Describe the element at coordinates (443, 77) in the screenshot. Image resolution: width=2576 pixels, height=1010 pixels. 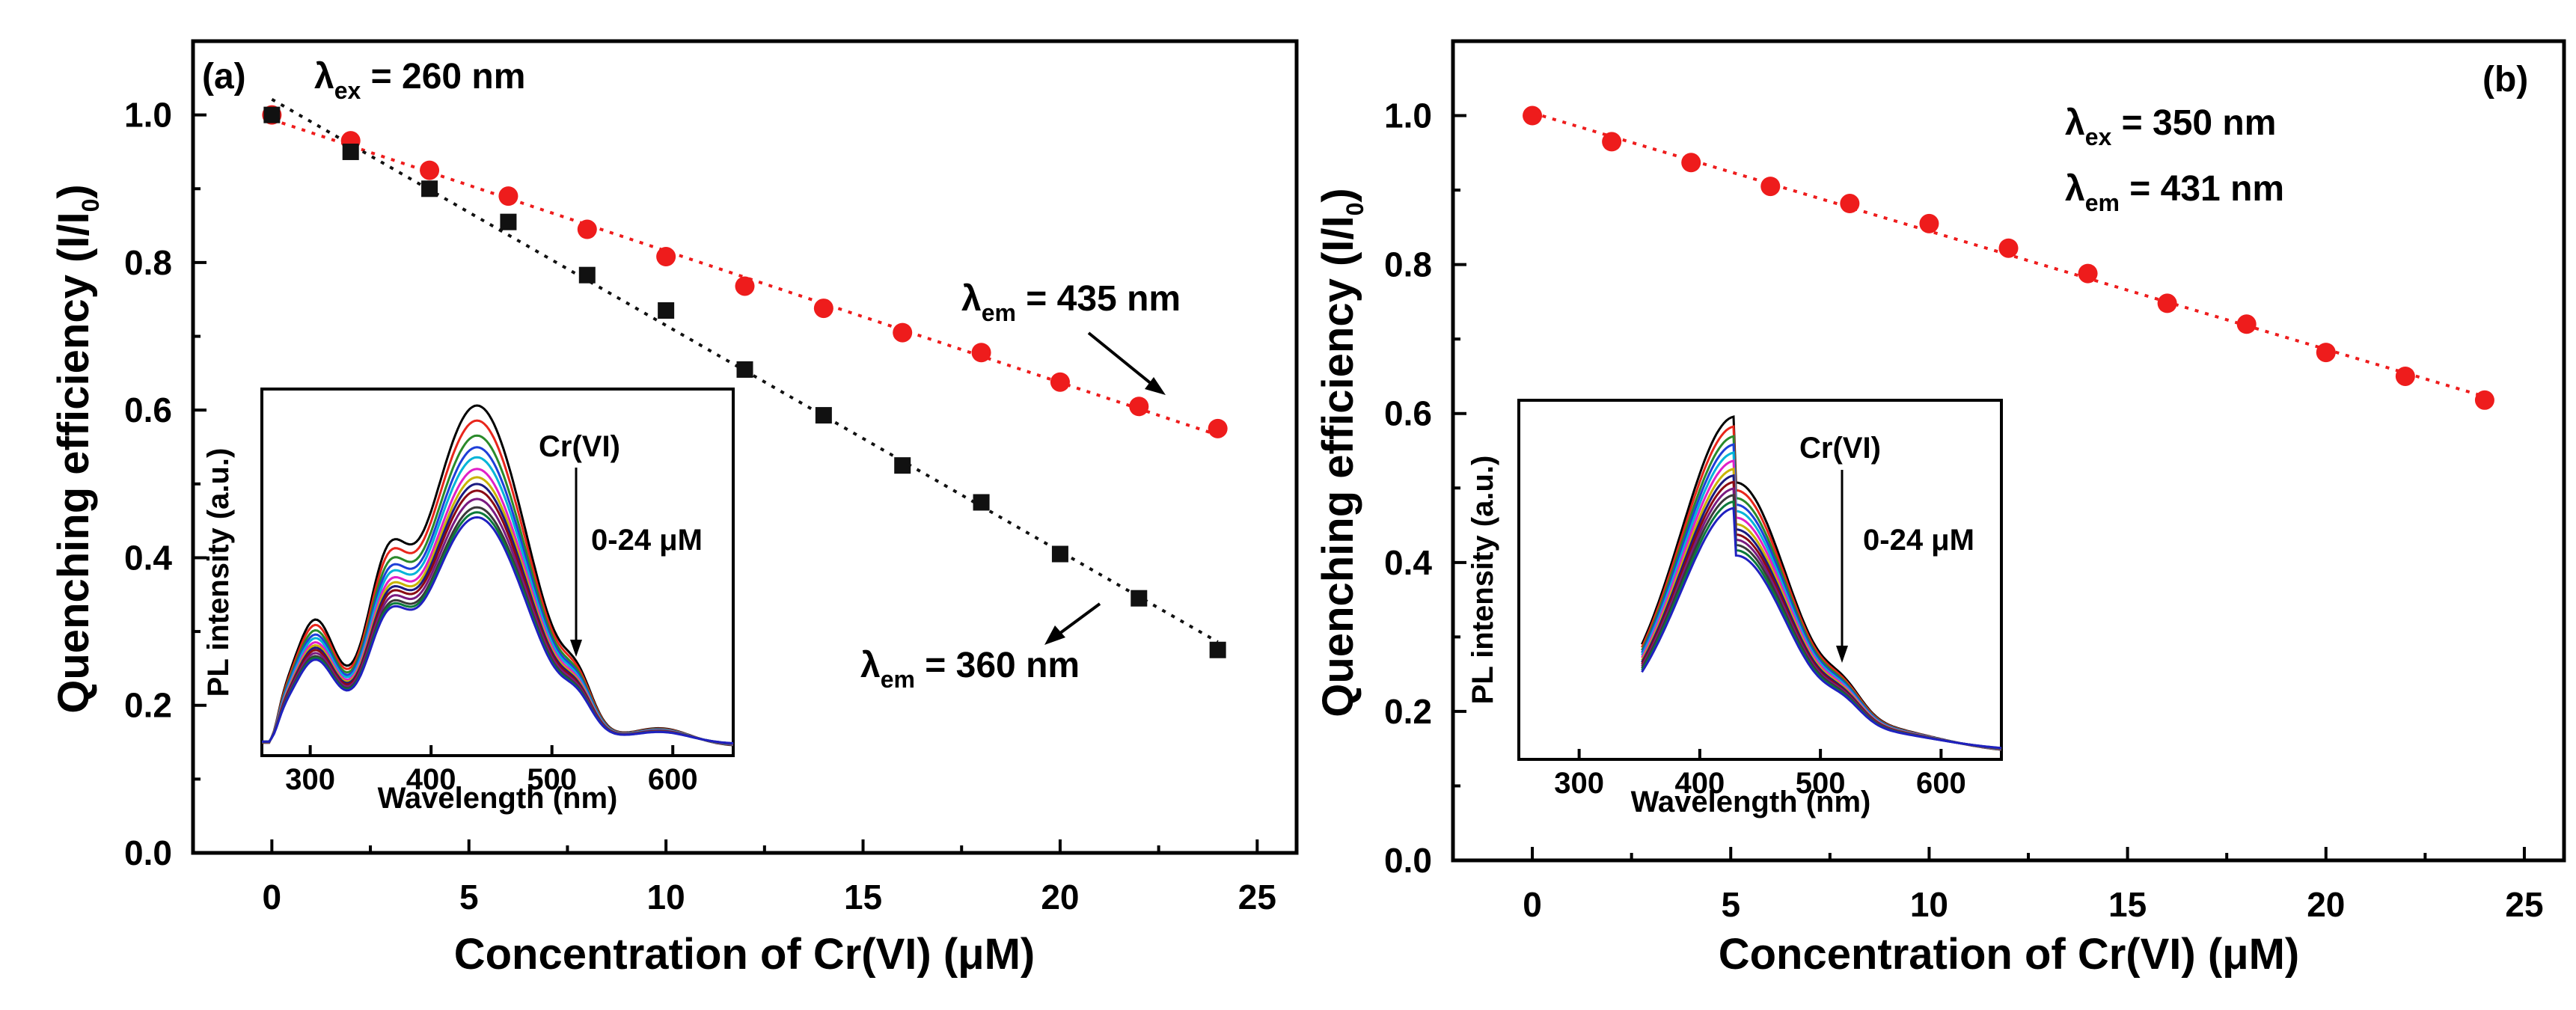
I see `panel-a-excitation-value: = 260 nm` at that location.